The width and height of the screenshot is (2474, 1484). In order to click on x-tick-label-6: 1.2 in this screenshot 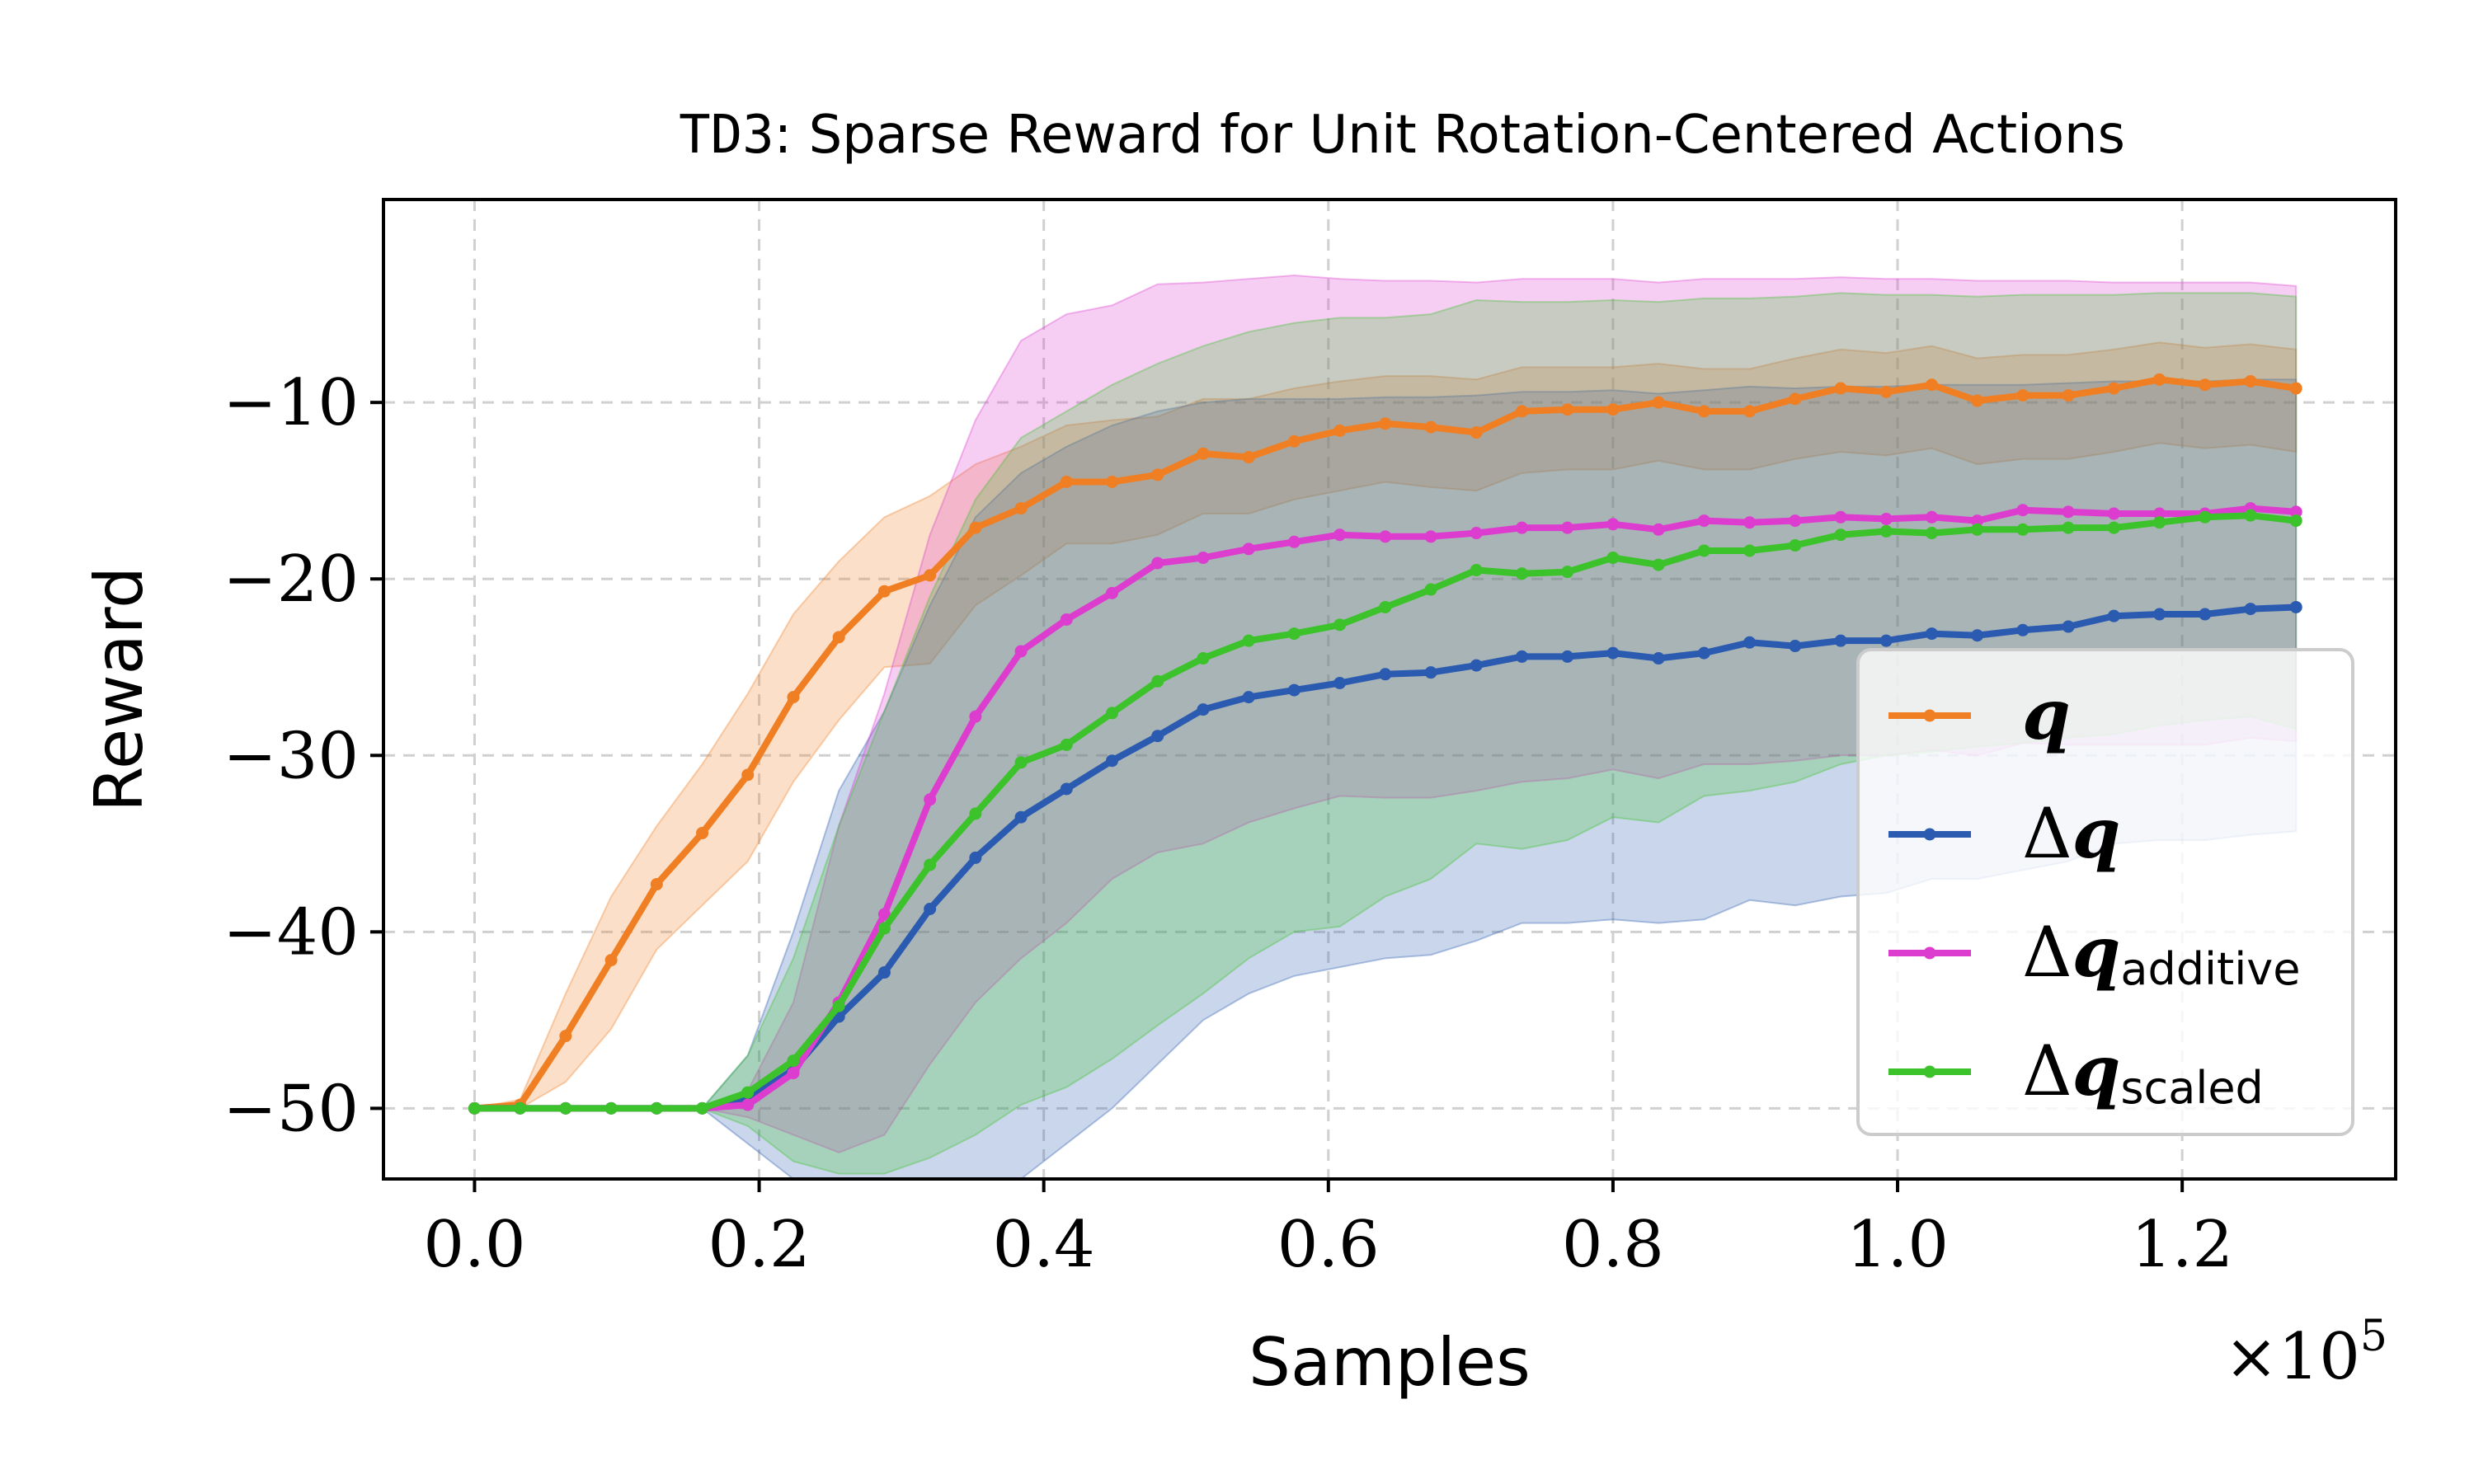, I will do `click(2182, 1245)`.